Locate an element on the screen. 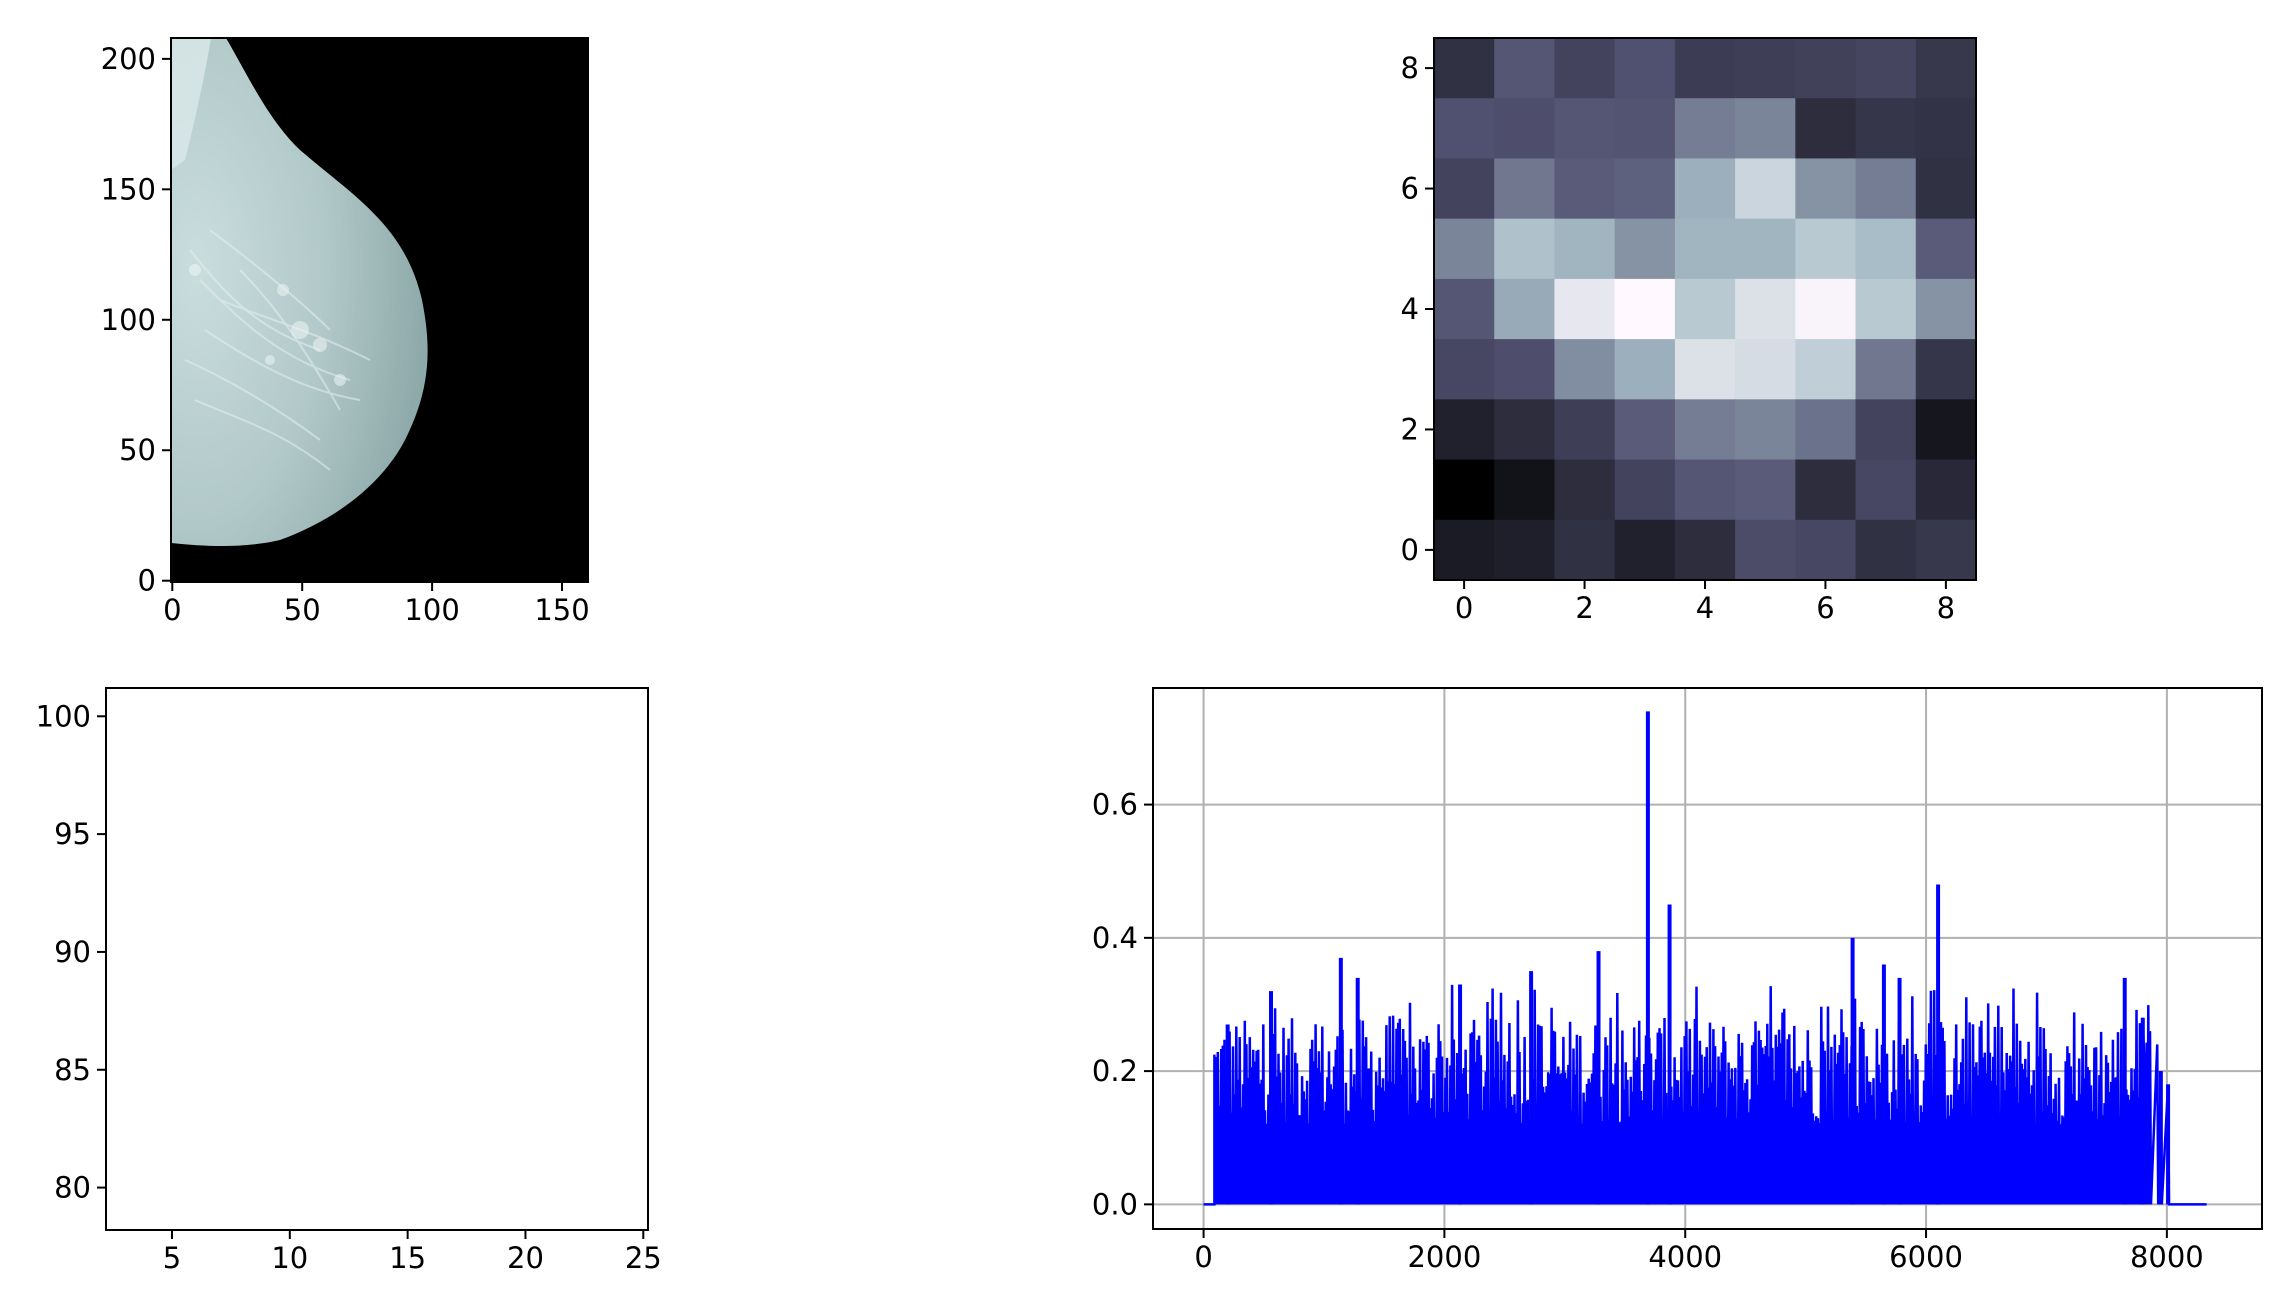 The image size is (2287, 1306). signal-line is located at coordinates (1705, 1095).